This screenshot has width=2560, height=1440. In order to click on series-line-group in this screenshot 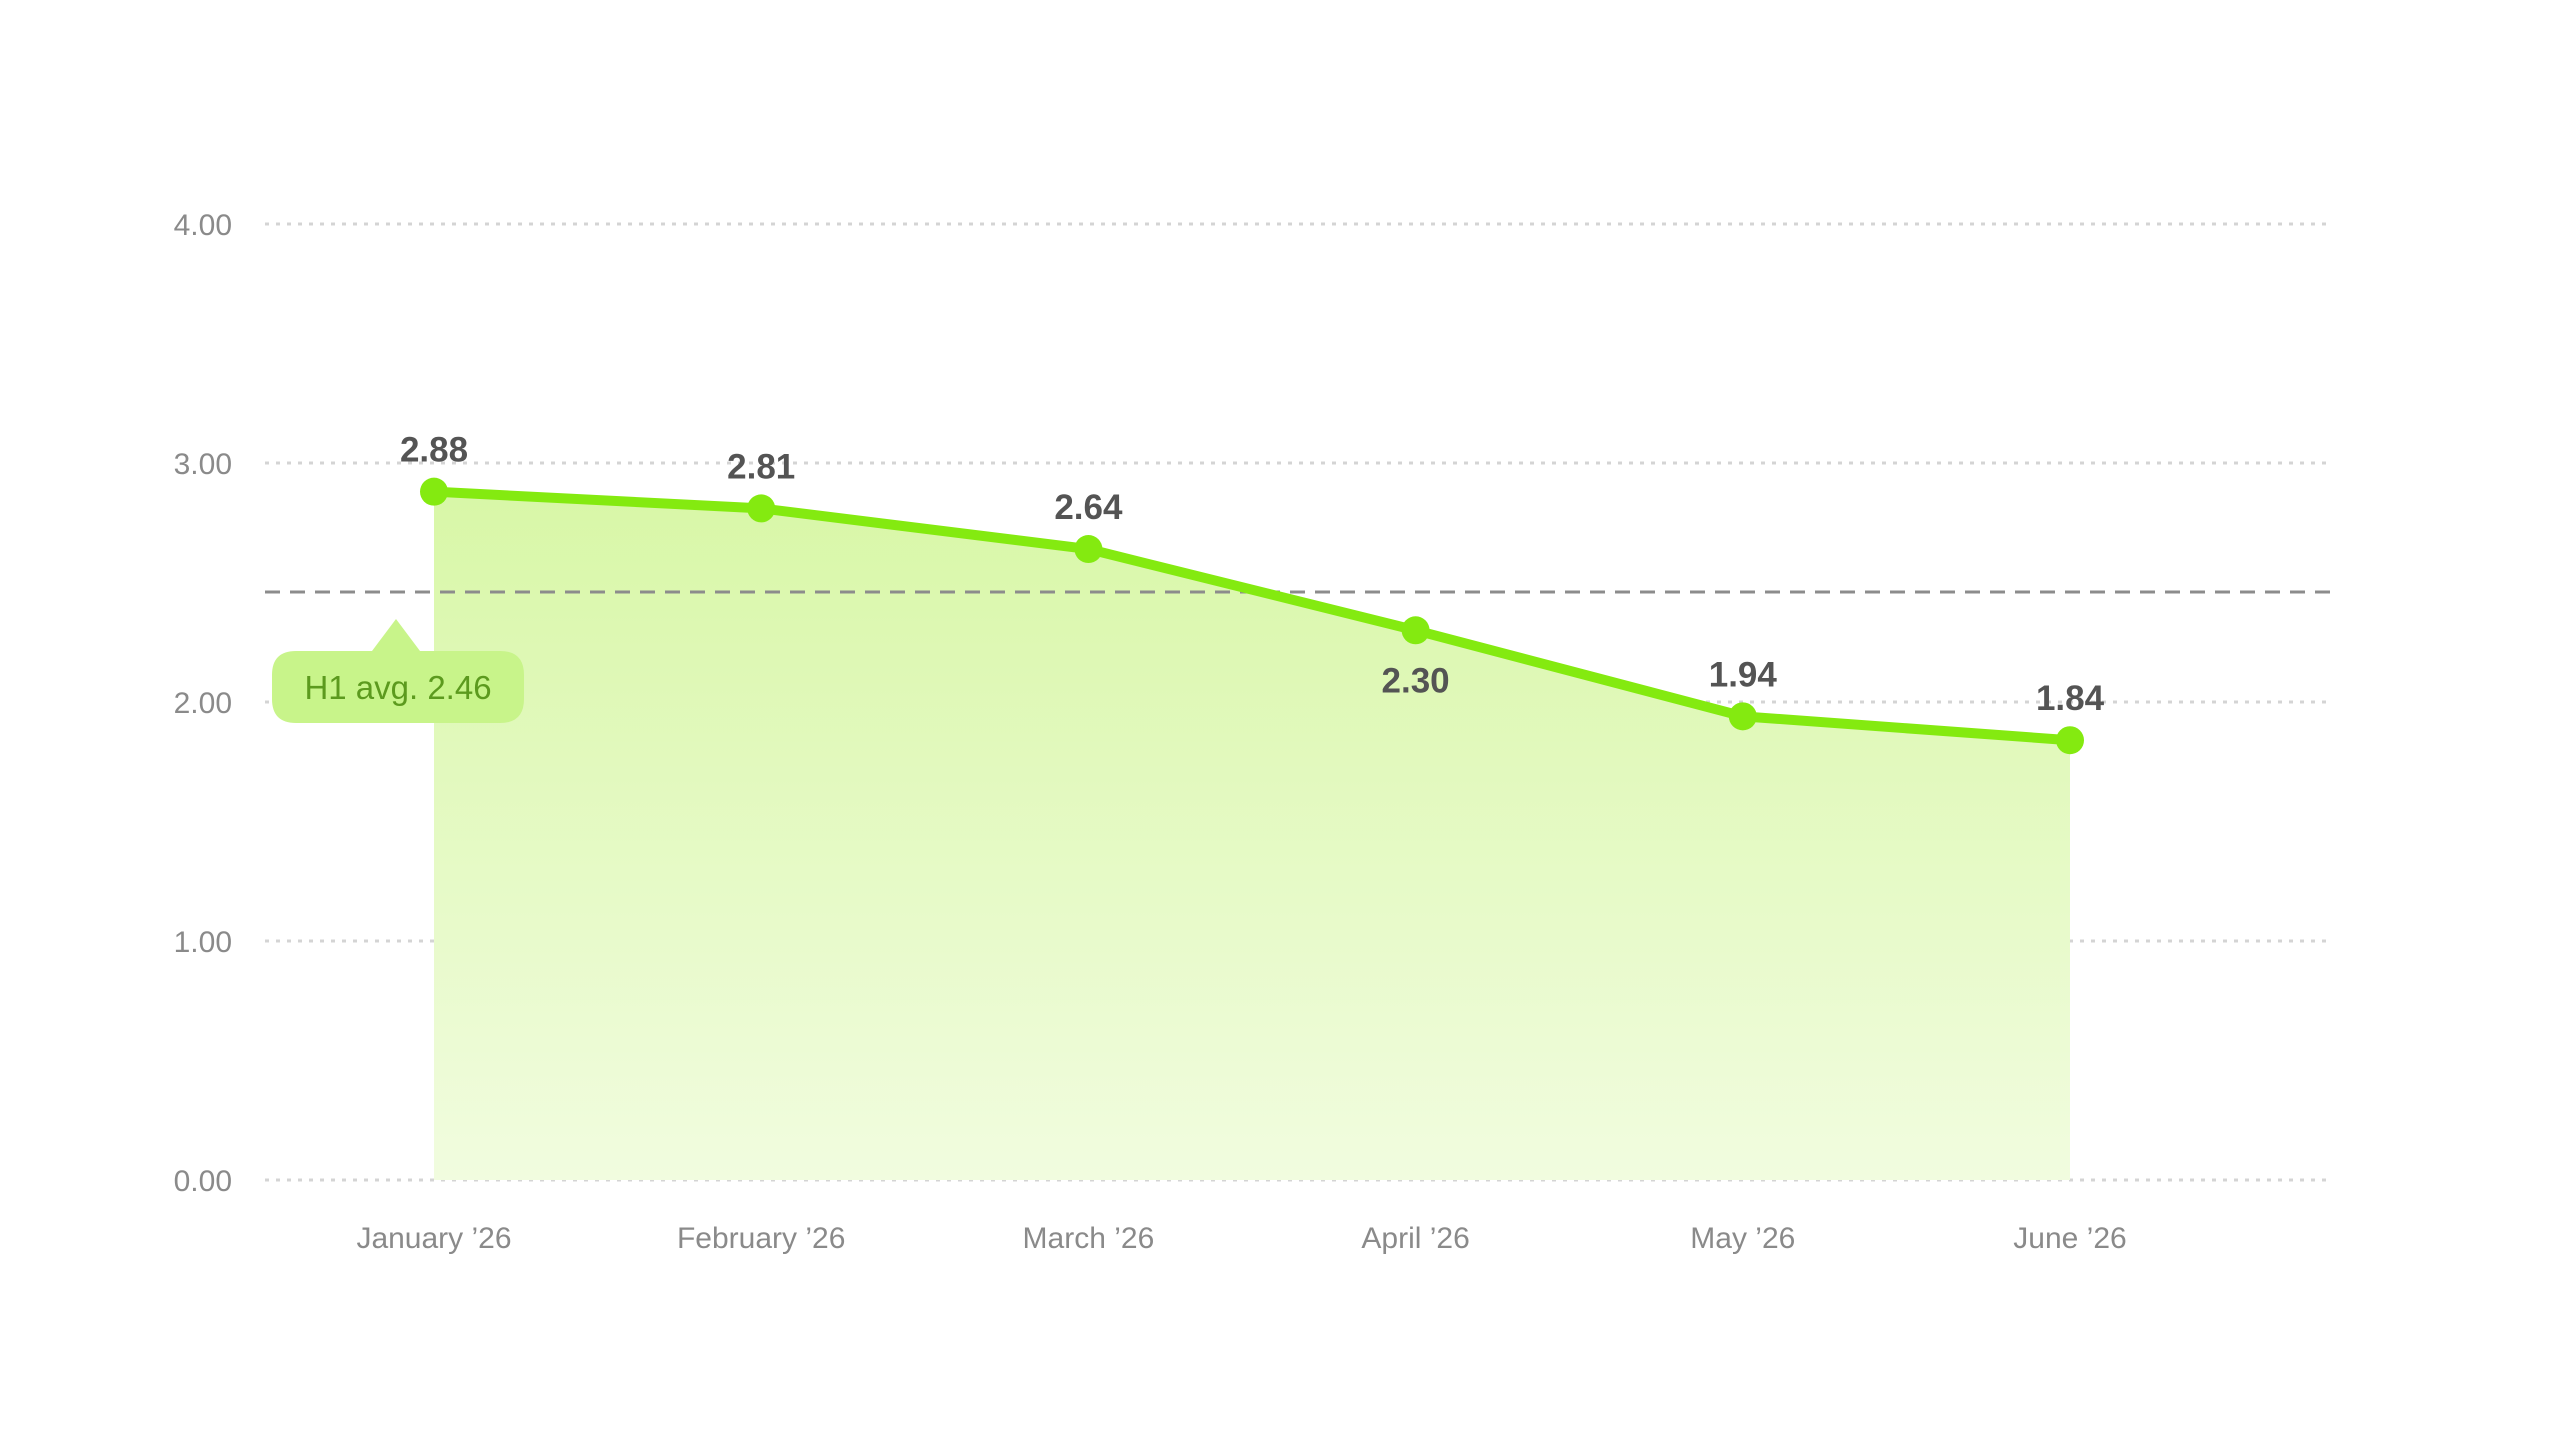, I will do `click(1252, 616)`.